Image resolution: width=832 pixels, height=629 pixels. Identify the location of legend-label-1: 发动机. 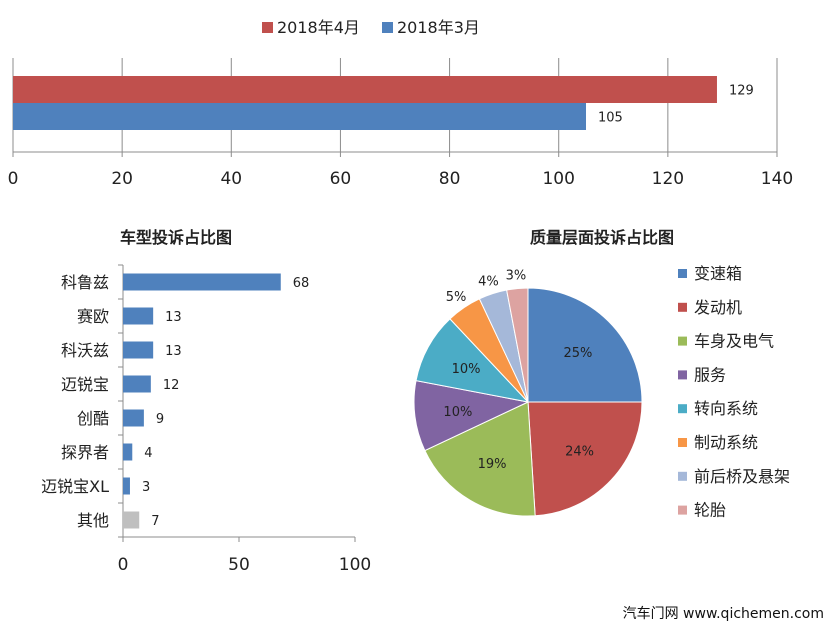
(718, 307).